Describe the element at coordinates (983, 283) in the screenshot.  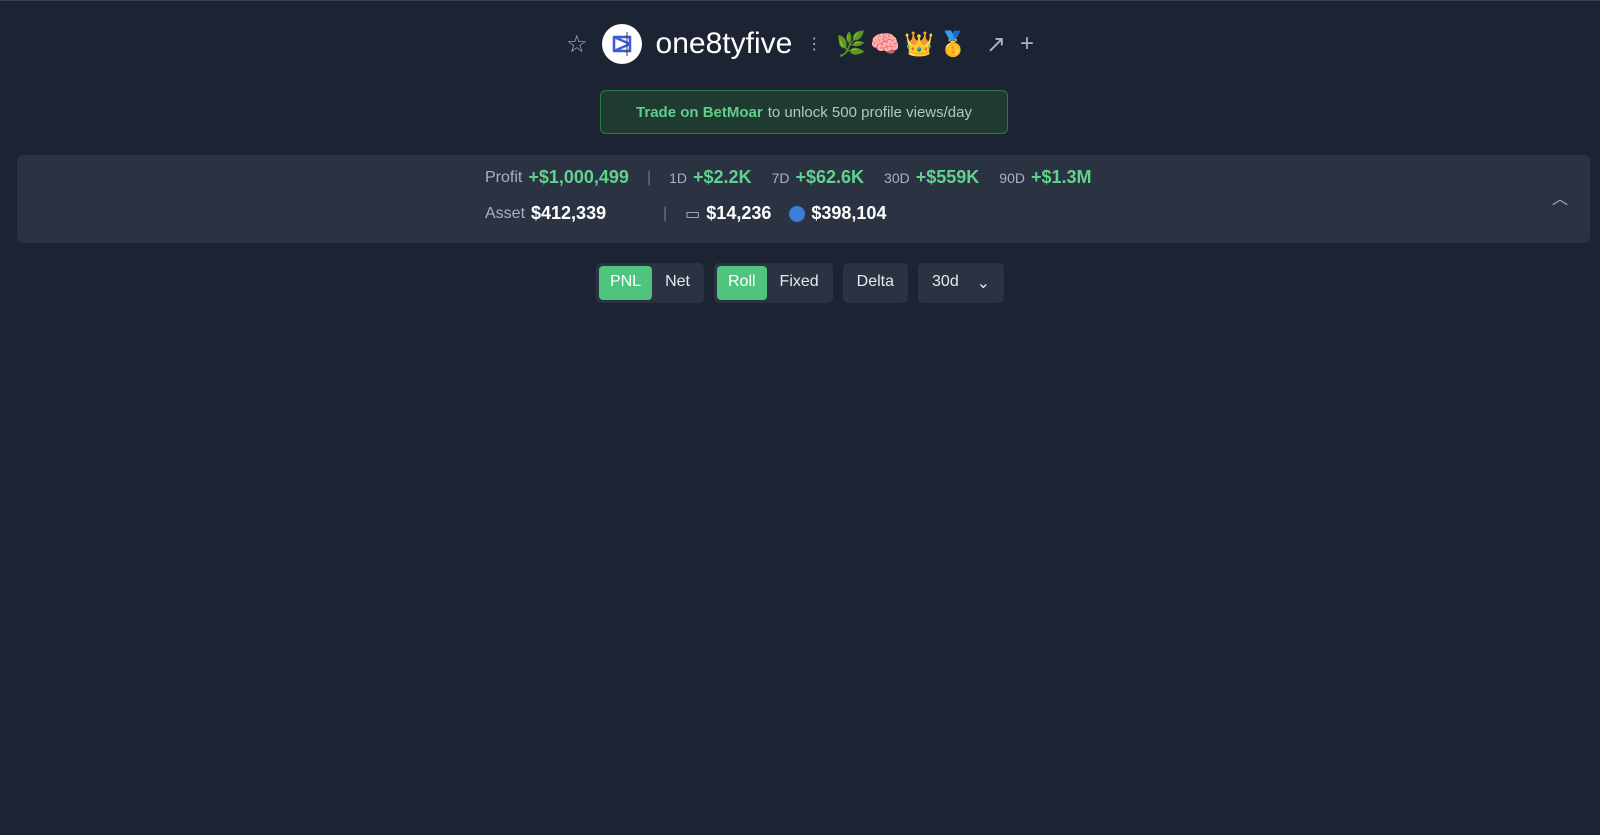
I see `dropdown-arrow: ⌄` at that location.